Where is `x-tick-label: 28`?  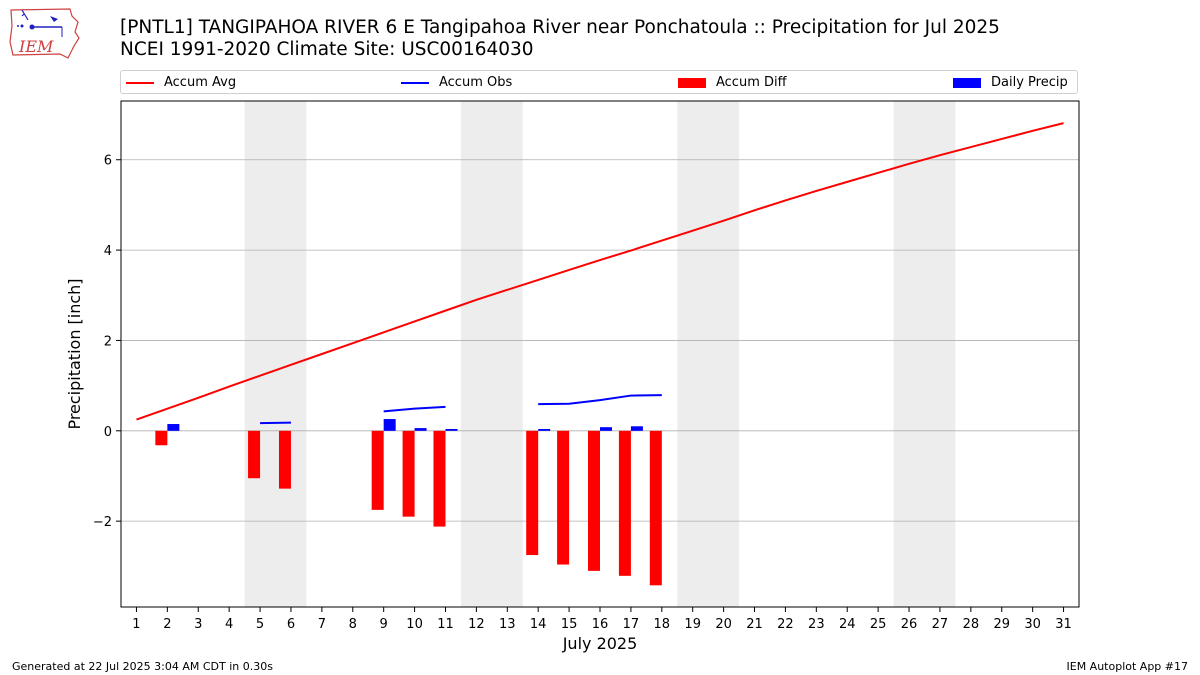 x-tick-label: 28 is located at coordinates (971, 624).